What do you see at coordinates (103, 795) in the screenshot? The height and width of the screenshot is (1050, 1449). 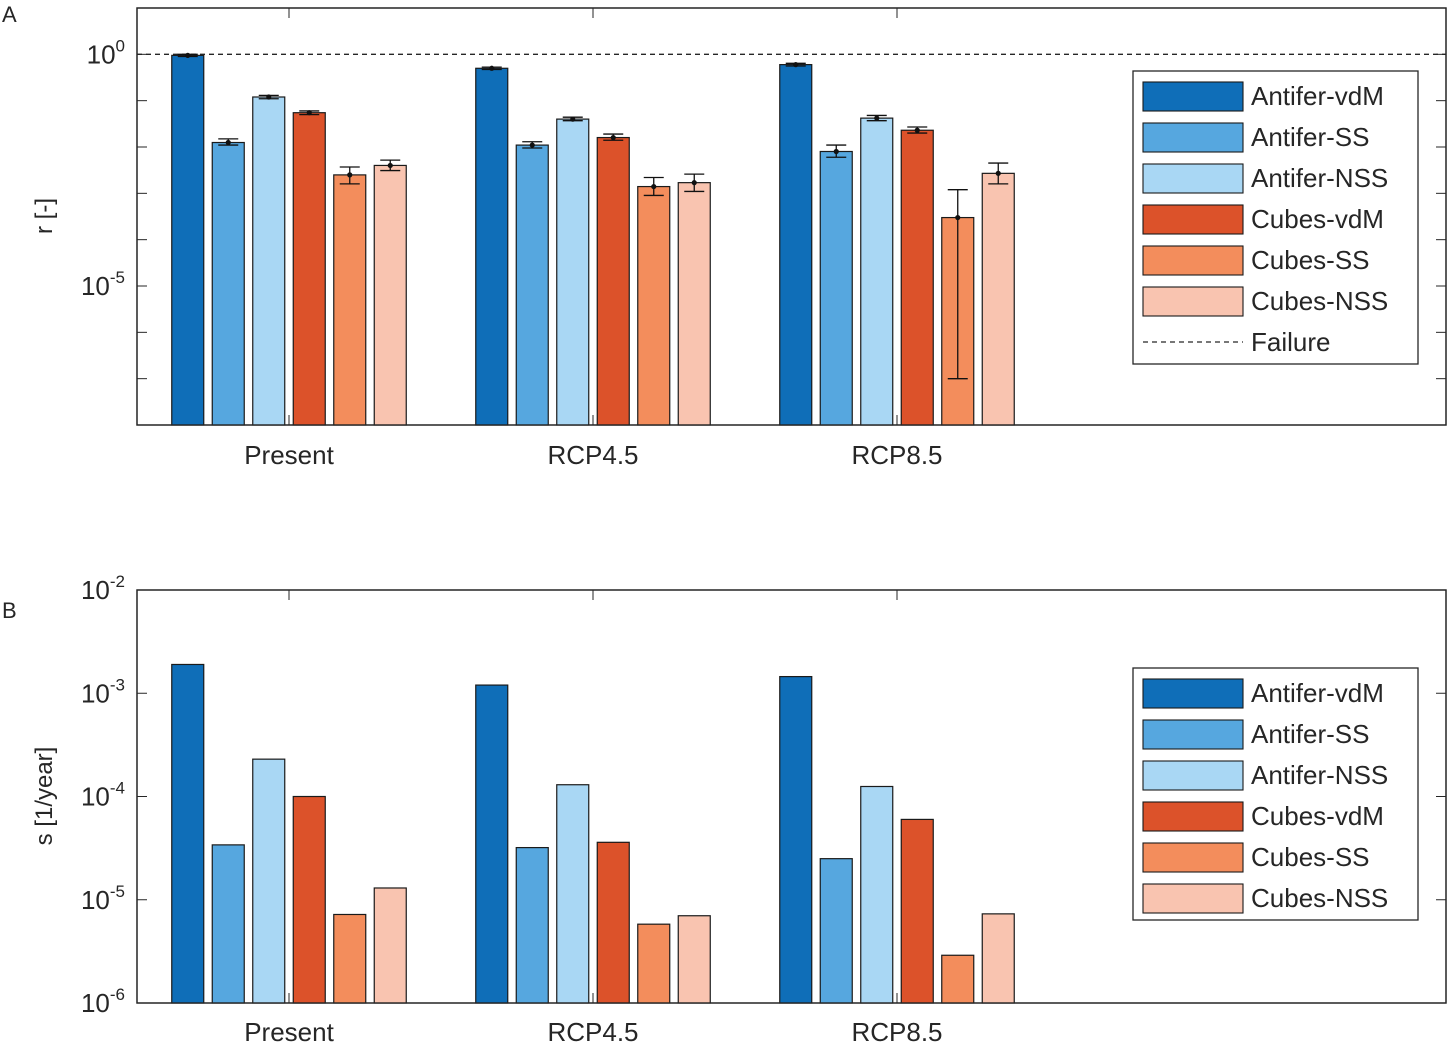 I see `y-tick-label: 10⁻⁴` at bounding box center [103, 795].